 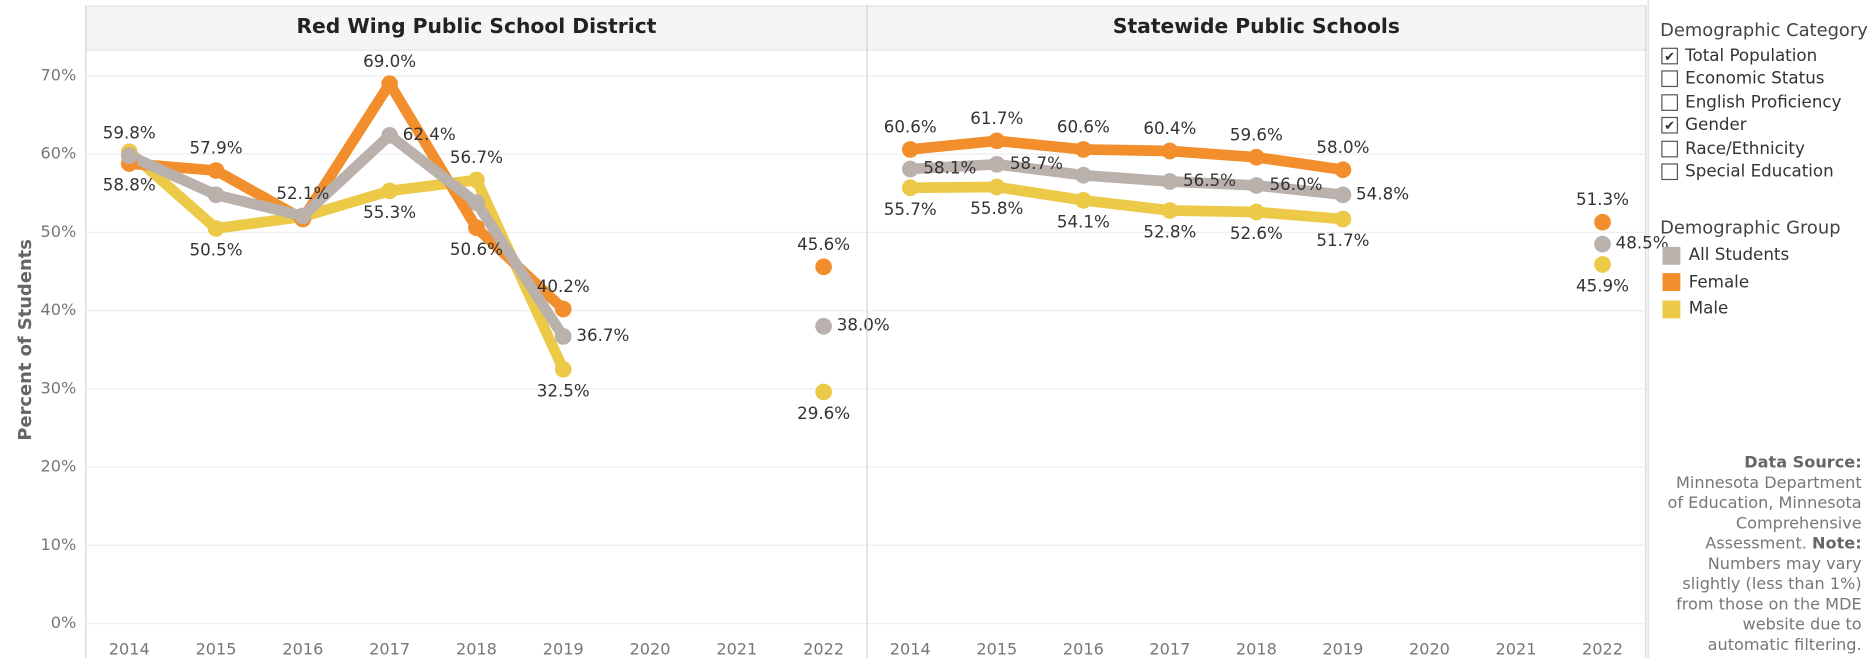 What do you see at coordinates (59, 309) in the screenshot?
I see `y-tick-label: 40%` at bounding box center [59, 309].